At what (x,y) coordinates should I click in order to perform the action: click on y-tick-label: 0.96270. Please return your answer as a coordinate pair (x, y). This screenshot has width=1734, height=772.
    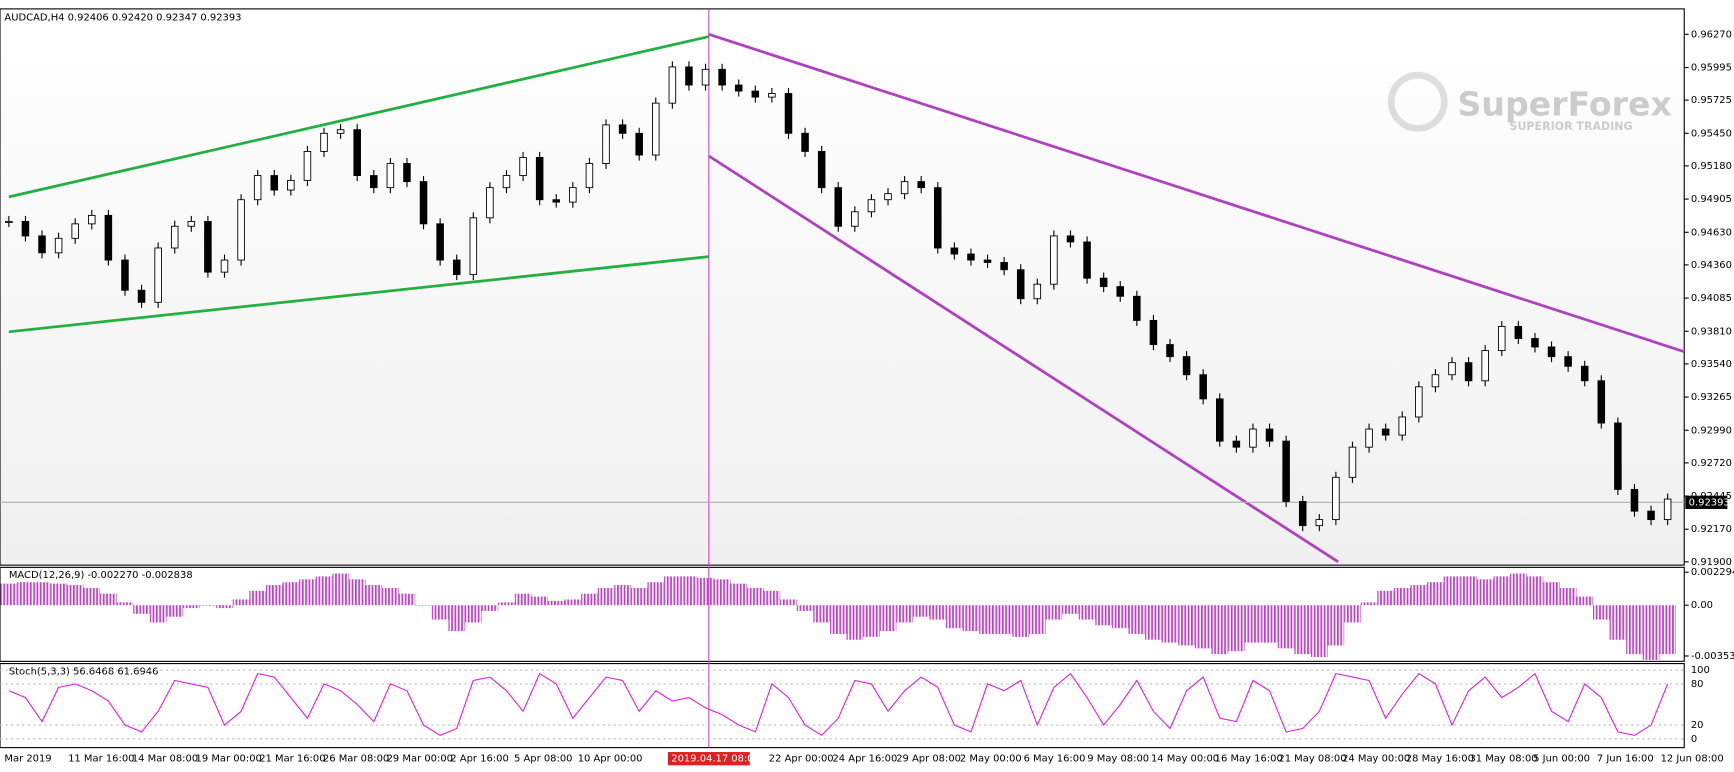
    Looking at the image, I should click on (1711, 34).